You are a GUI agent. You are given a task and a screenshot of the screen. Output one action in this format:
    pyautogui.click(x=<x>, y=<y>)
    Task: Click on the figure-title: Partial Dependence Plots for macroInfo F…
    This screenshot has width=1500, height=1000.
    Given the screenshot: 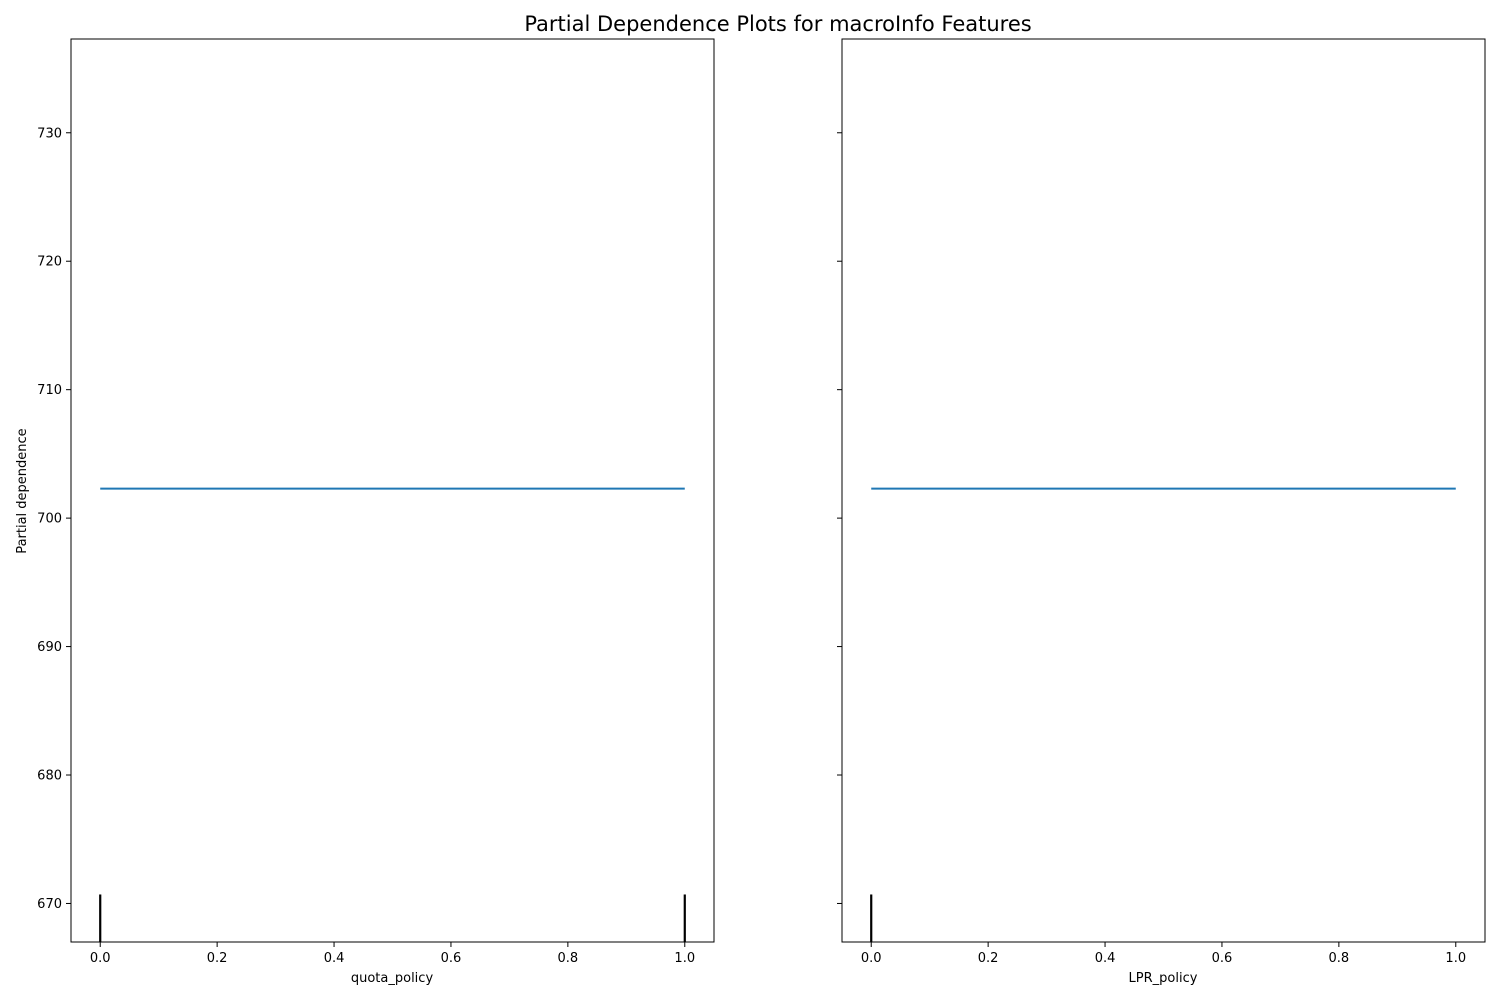 What is the action you would take?
    pyautogui.click(x=777, y=24)
    